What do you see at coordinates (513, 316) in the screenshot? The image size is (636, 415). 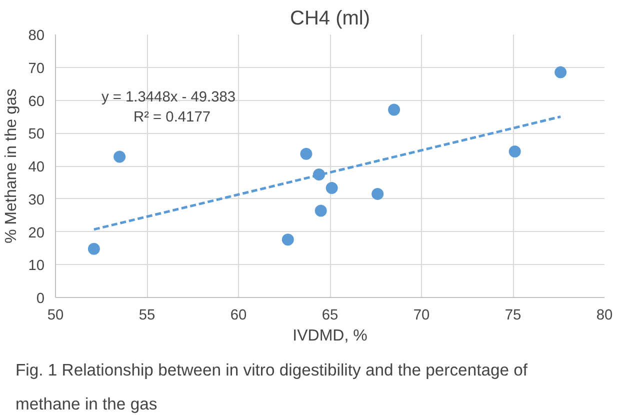 I see `x-tick-label: 75` at bounding box center [513, 316].